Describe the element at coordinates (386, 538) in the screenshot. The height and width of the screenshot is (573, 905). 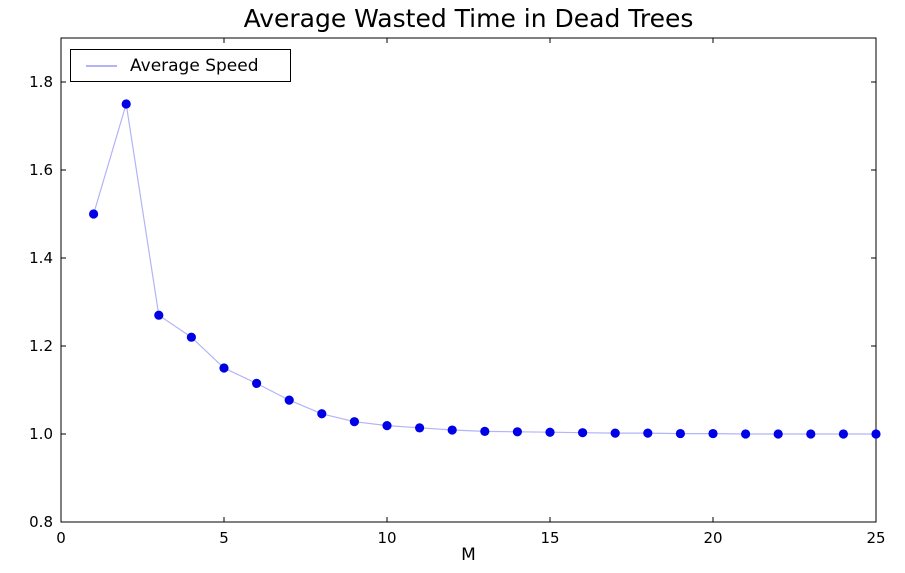
I see `x-tick-label: 10` at that location.